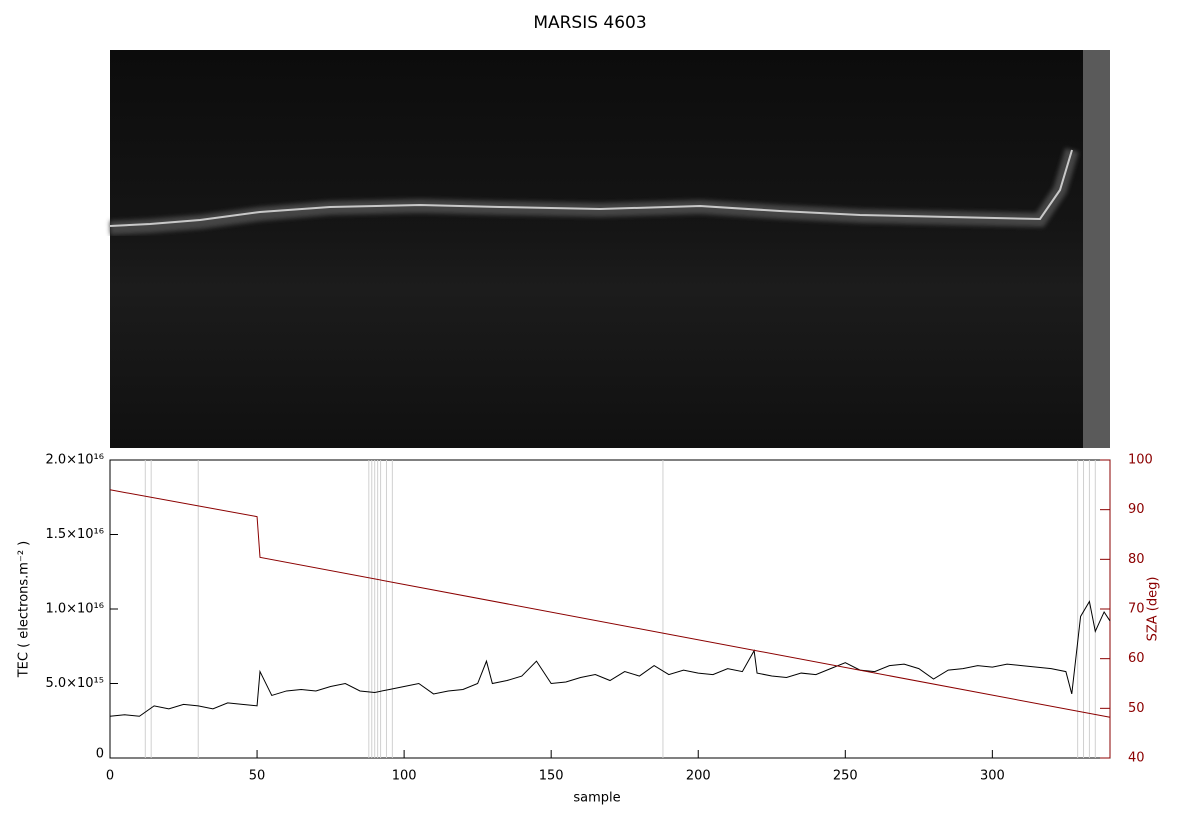 The height and width of the screenshot is (830, 1180). I want to click on x-tick-label: 50, so click(257, 776).